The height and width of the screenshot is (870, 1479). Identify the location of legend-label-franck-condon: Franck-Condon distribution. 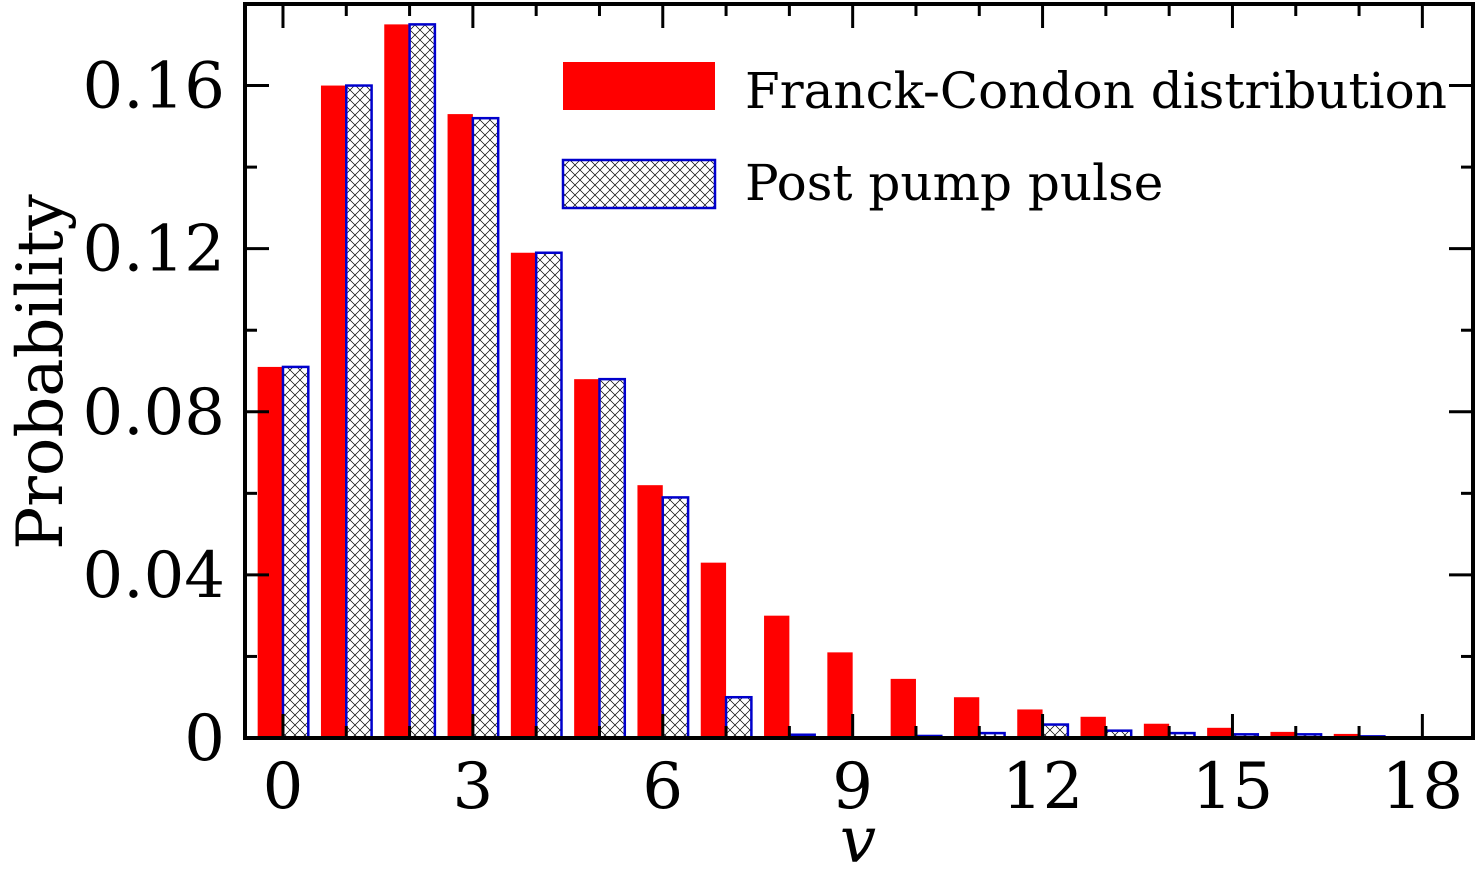
(1096, 91).